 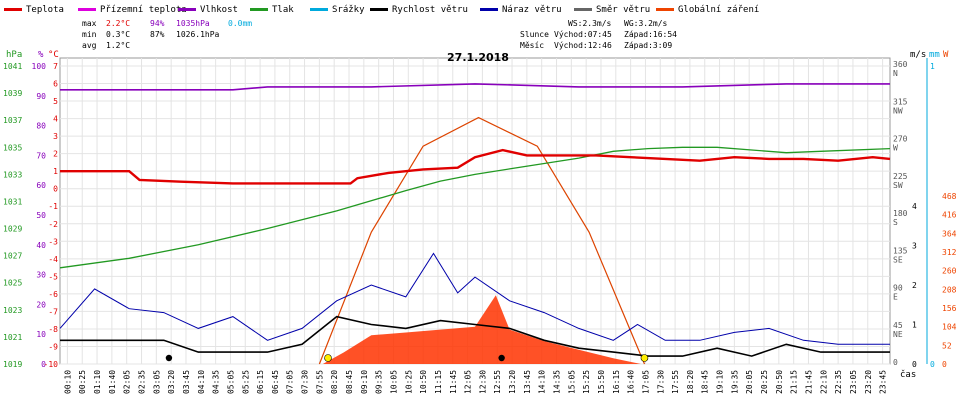 What do you see at coordinates (283, 10) in the screenshot?
I see `svg-text: Tlak` at bounding box center [283, 10].